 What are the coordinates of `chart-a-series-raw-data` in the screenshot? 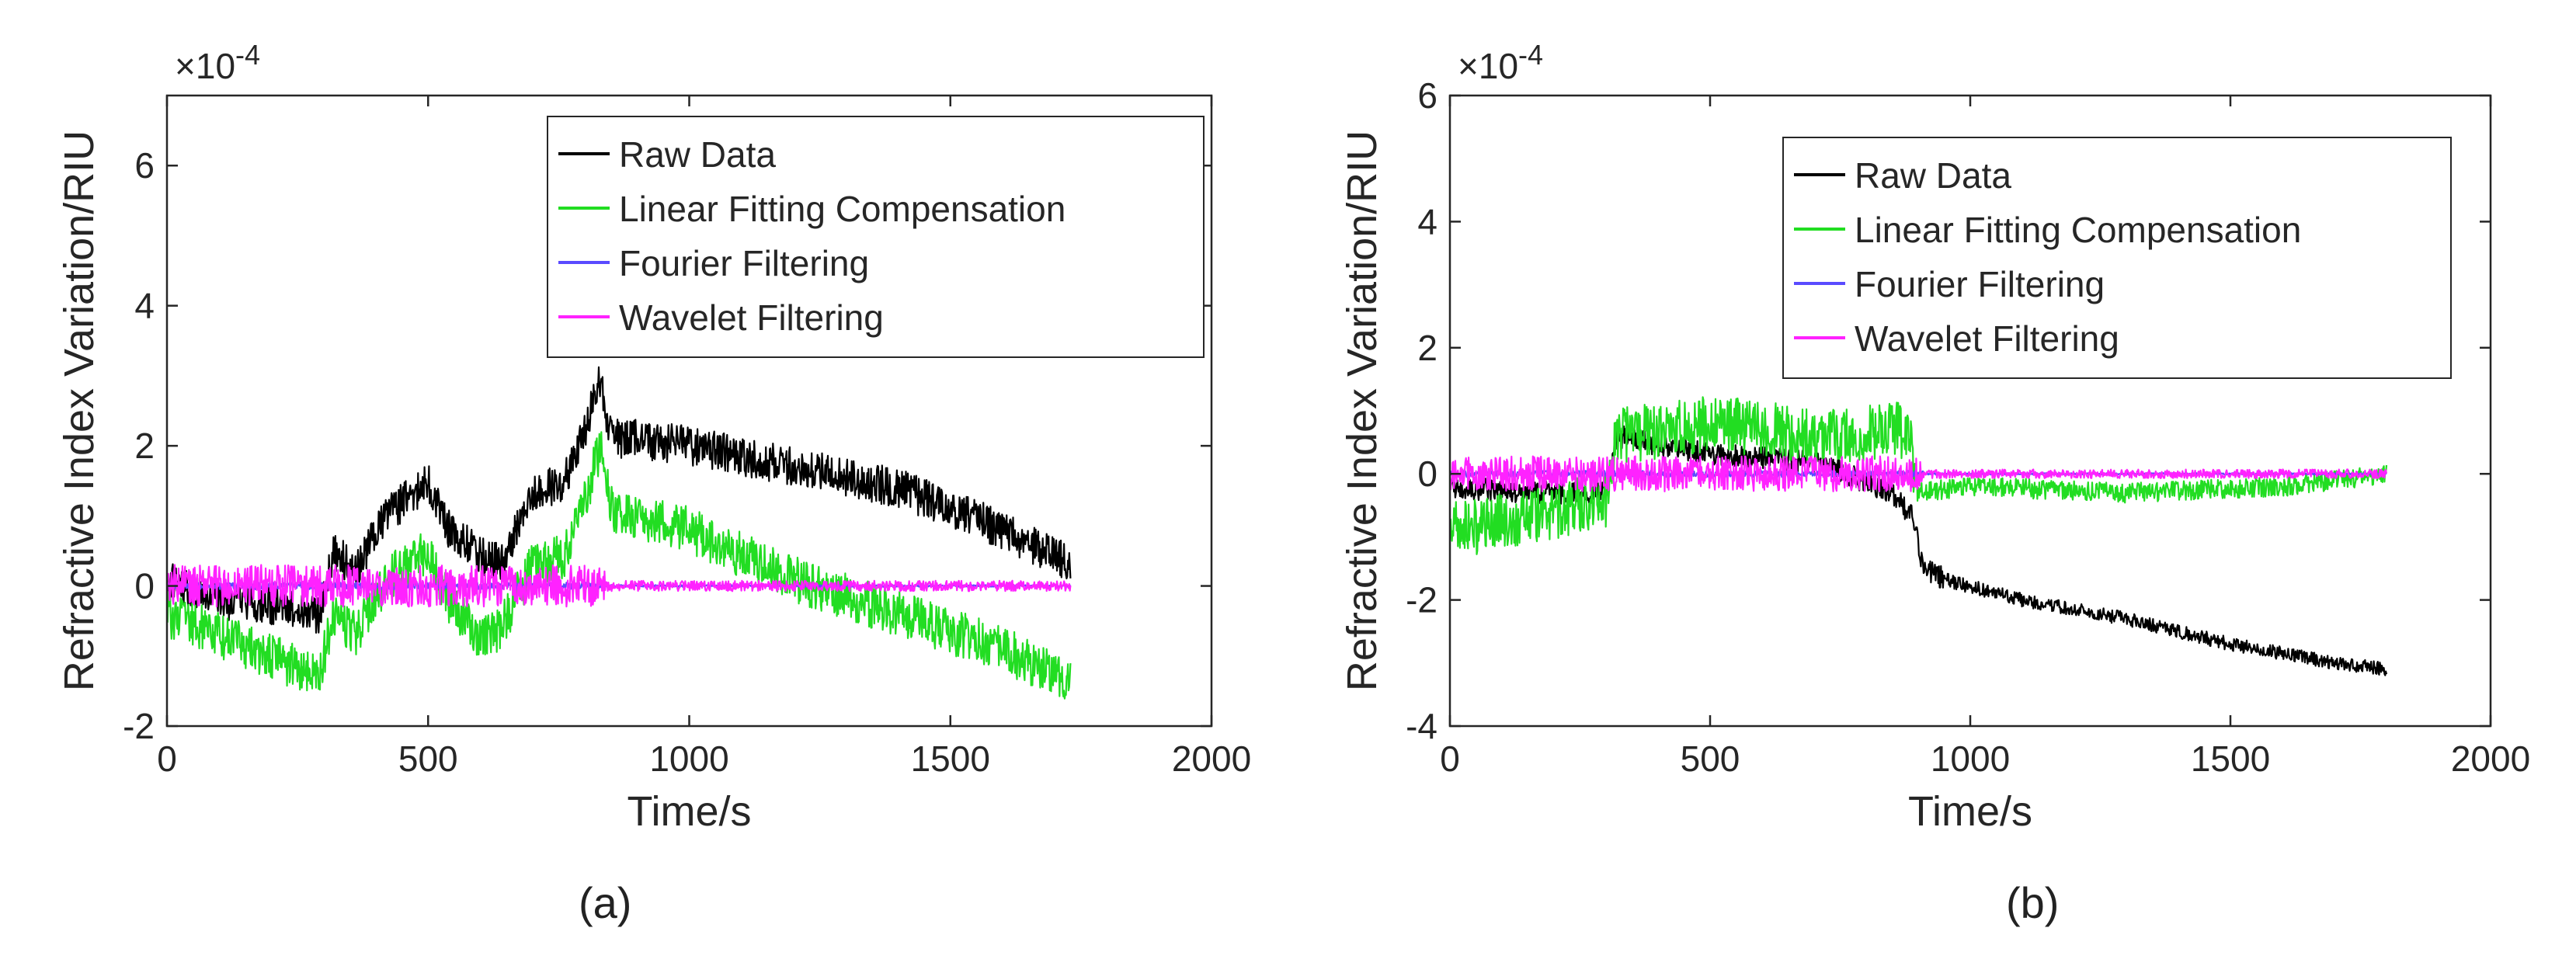 It's located at (619, 500).